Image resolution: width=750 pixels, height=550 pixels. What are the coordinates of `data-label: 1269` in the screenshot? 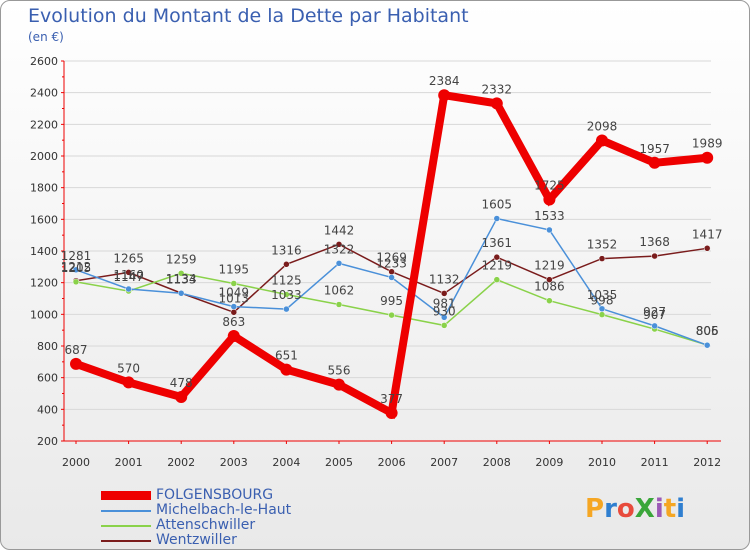 It's located at (391, 258).